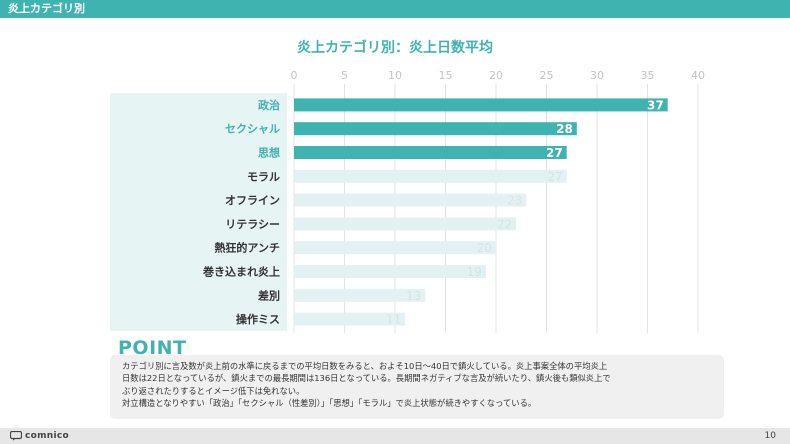  I want to click on category-label: 操作ミス, so click(258, 319).